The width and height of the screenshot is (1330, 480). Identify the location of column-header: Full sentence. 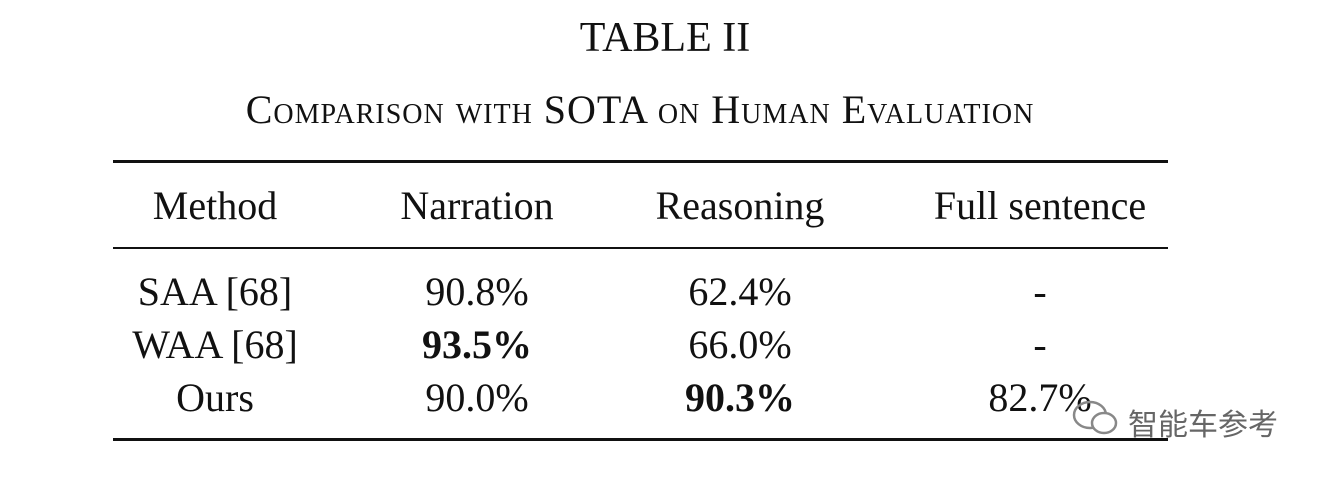
(1040, 205).